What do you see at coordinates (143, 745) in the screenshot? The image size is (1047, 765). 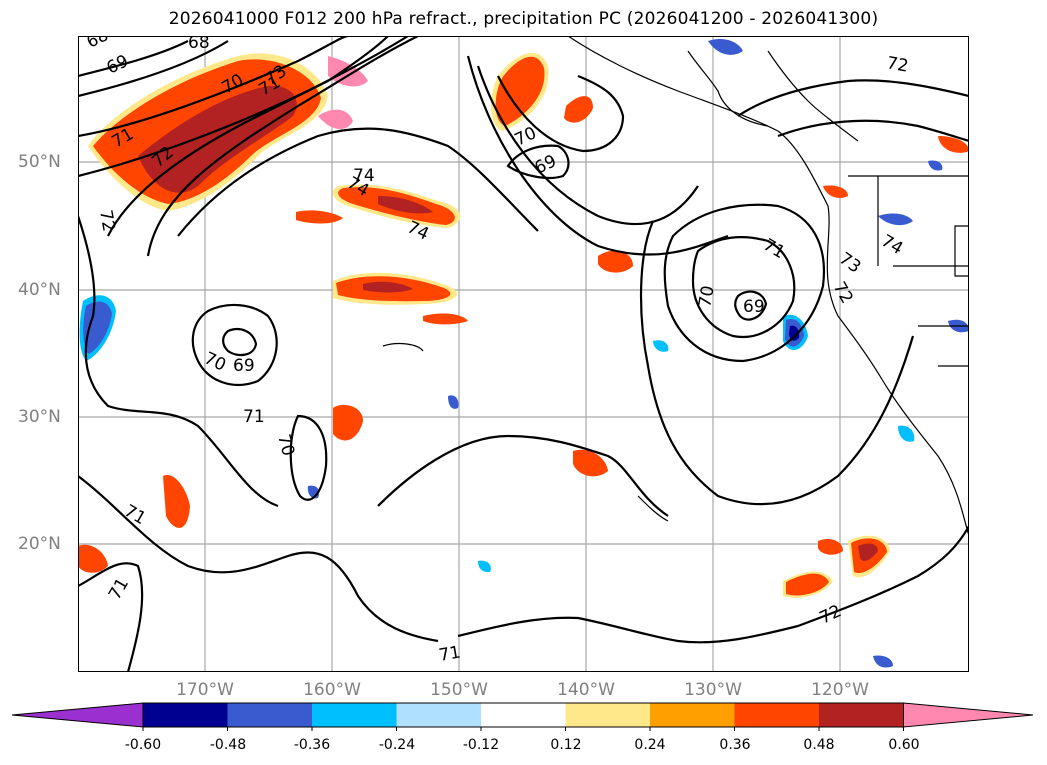 I see `colorbar-tick-label: -0.60` at bounding box center [143, 745].